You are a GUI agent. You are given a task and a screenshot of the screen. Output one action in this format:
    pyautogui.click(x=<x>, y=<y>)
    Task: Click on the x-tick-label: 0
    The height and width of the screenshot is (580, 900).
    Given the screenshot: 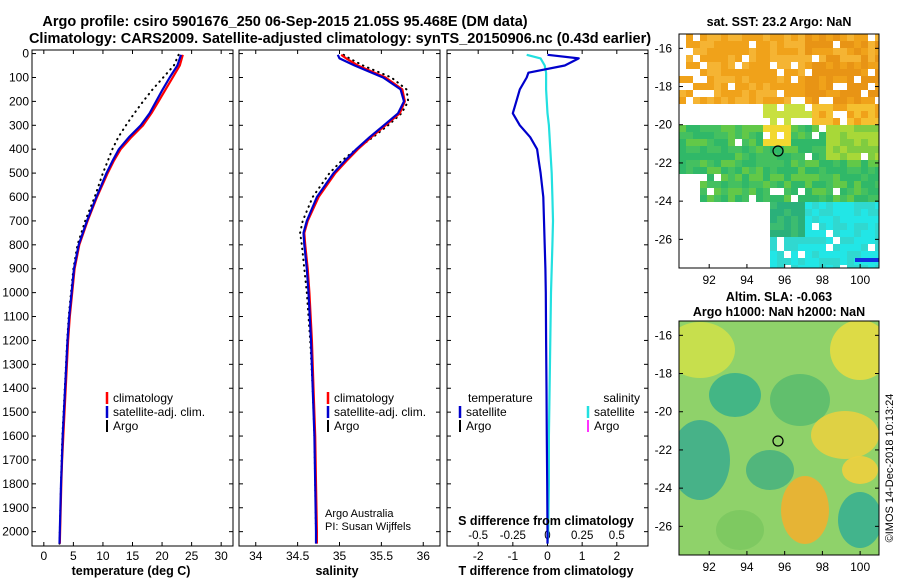 What is the action you would take?
    pyautogui.click(x=547, y=556)
    